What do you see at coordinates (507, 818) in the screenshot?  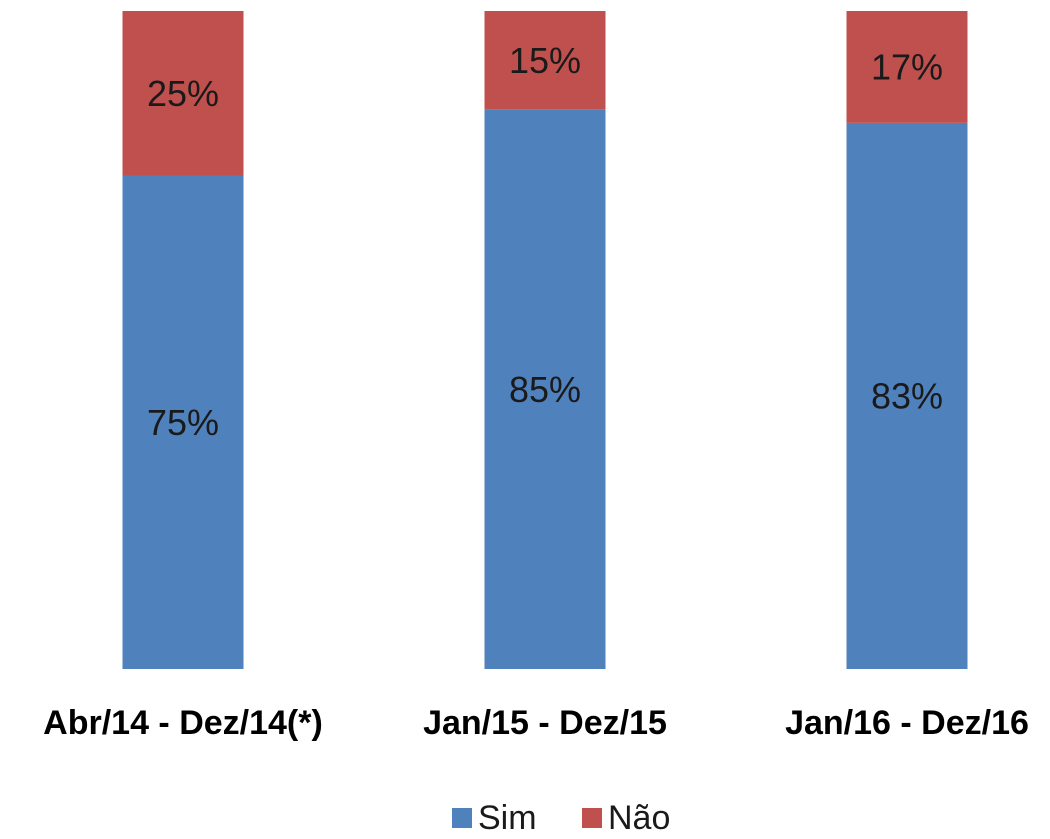 I see `legend-label-sim: Sim` at bounding box center [507, 818].